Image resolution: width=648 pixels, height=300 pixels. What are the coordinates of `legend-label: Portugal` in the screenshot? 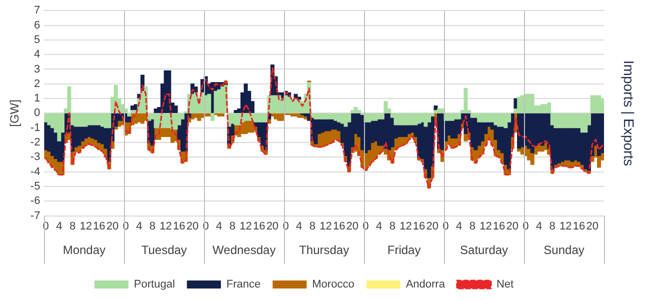 It's located at (154, 284).